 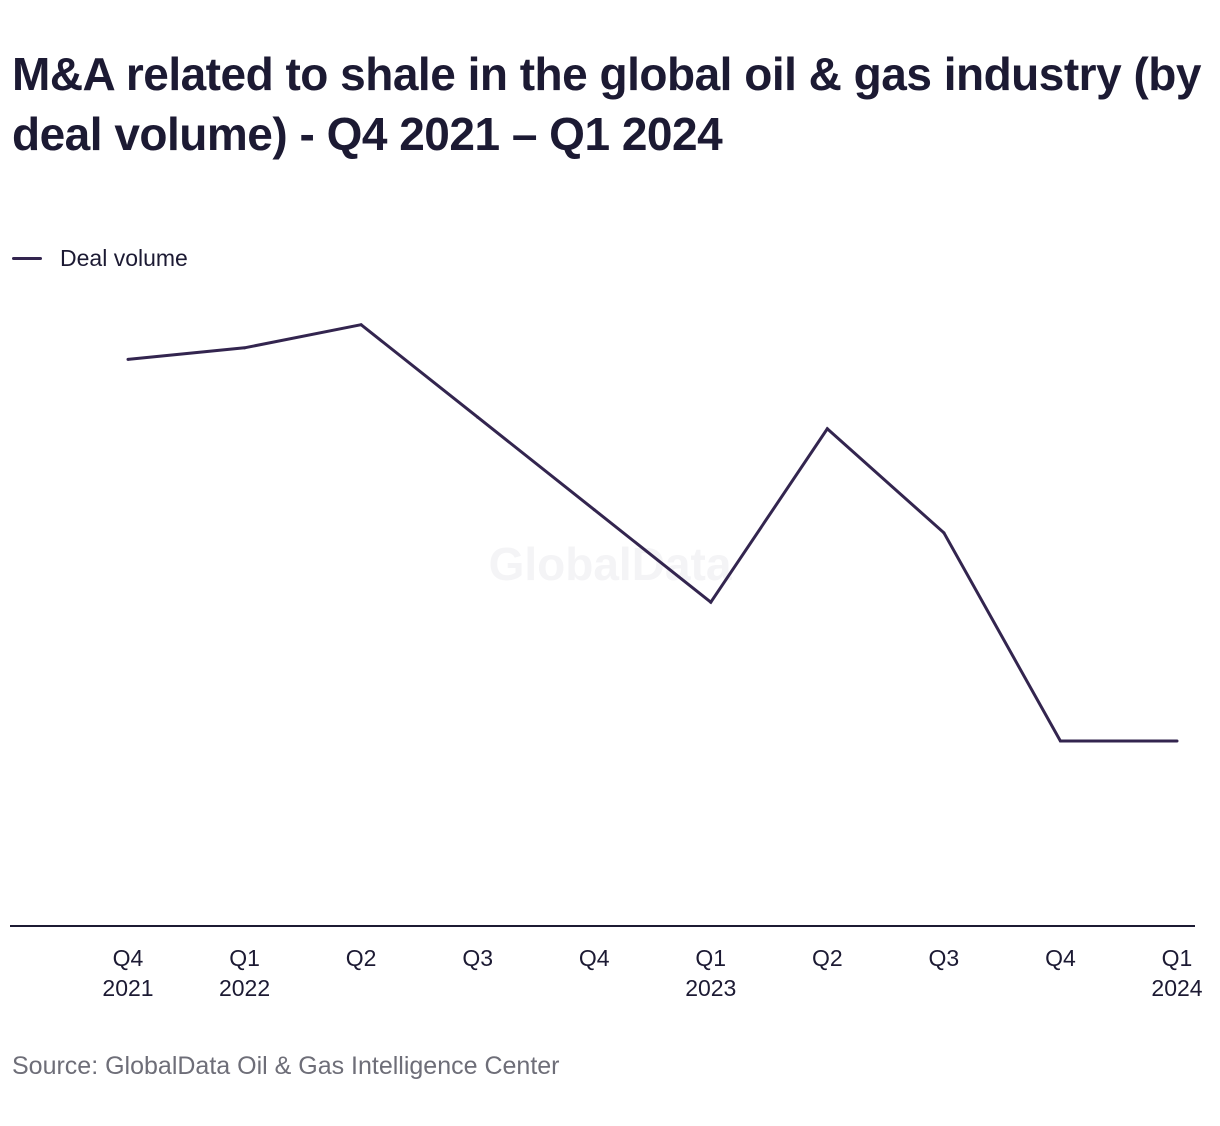 I want to click on legend-label-deal-volume: Deal volume, so click(x=124, y=257).